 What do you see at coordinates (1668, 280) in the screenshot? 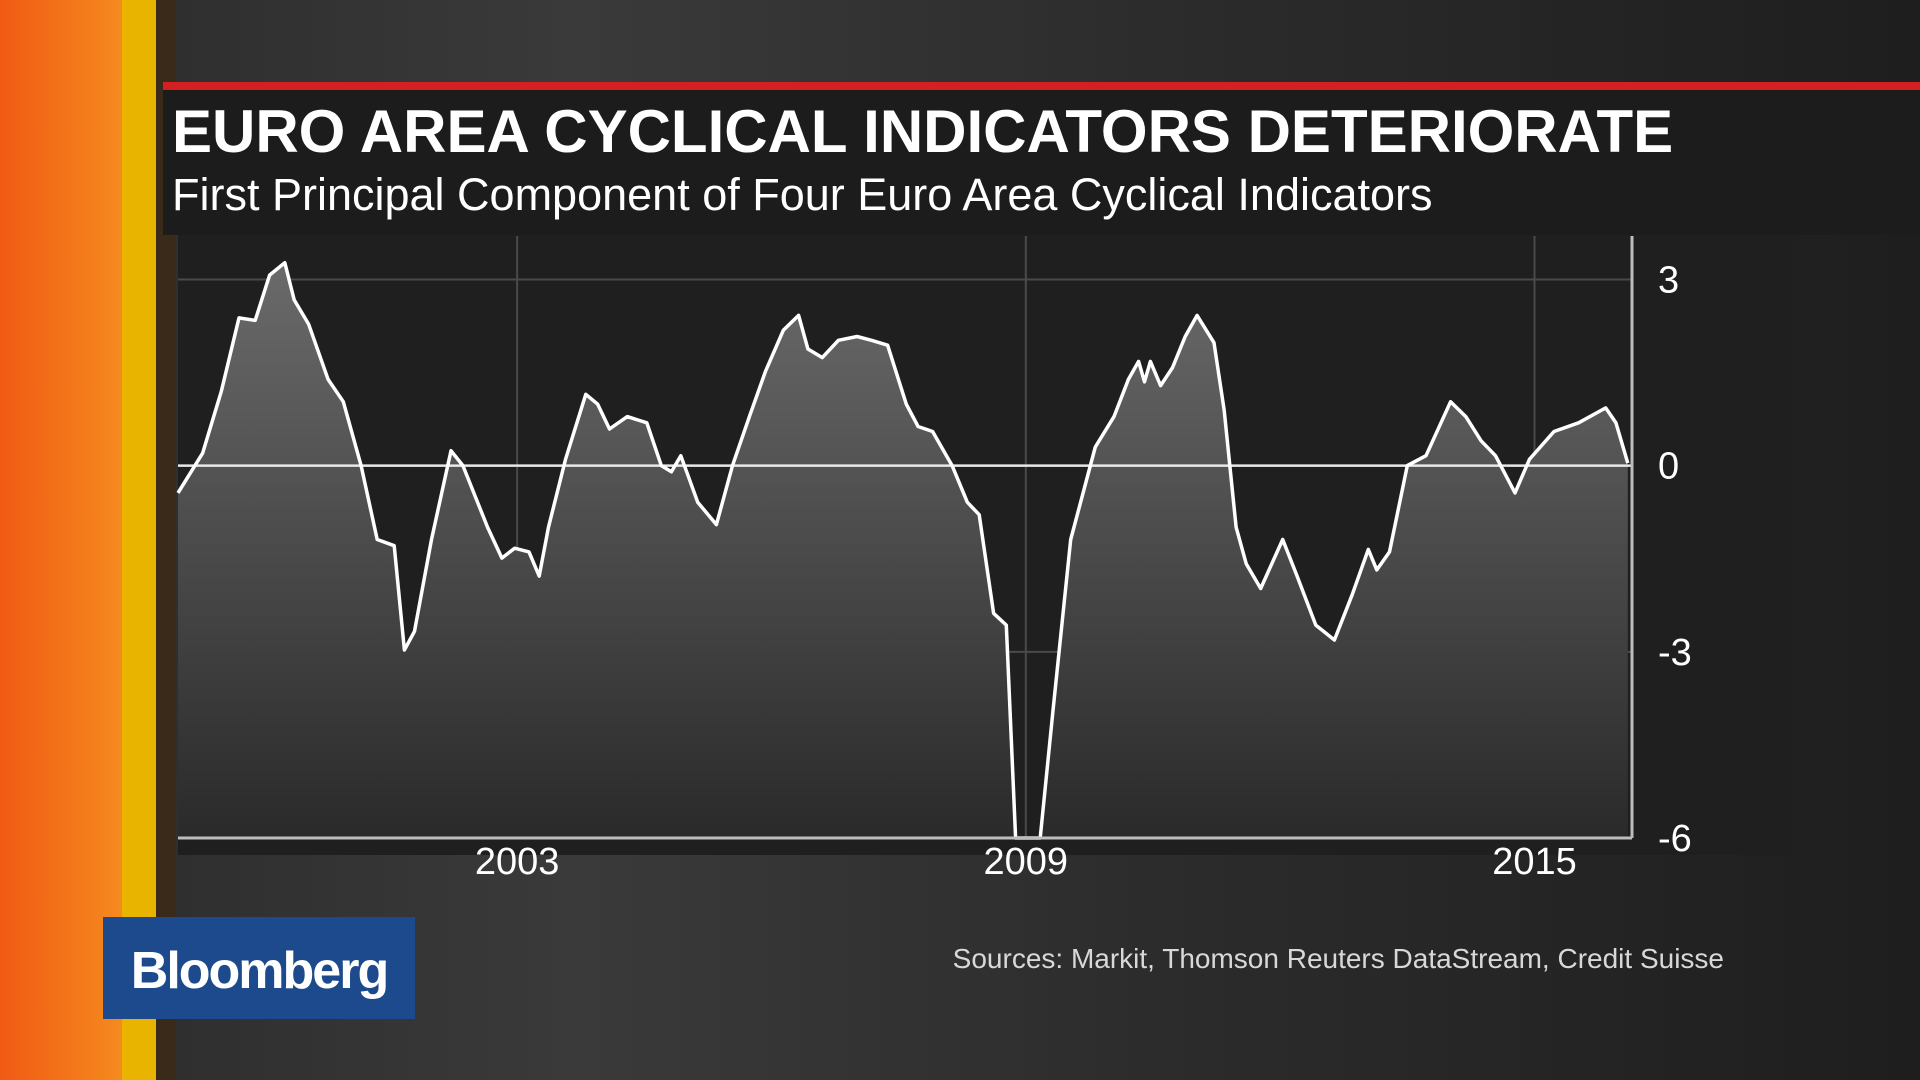
I see `y-tick-label: 3` at bounding box center [1668, 280].